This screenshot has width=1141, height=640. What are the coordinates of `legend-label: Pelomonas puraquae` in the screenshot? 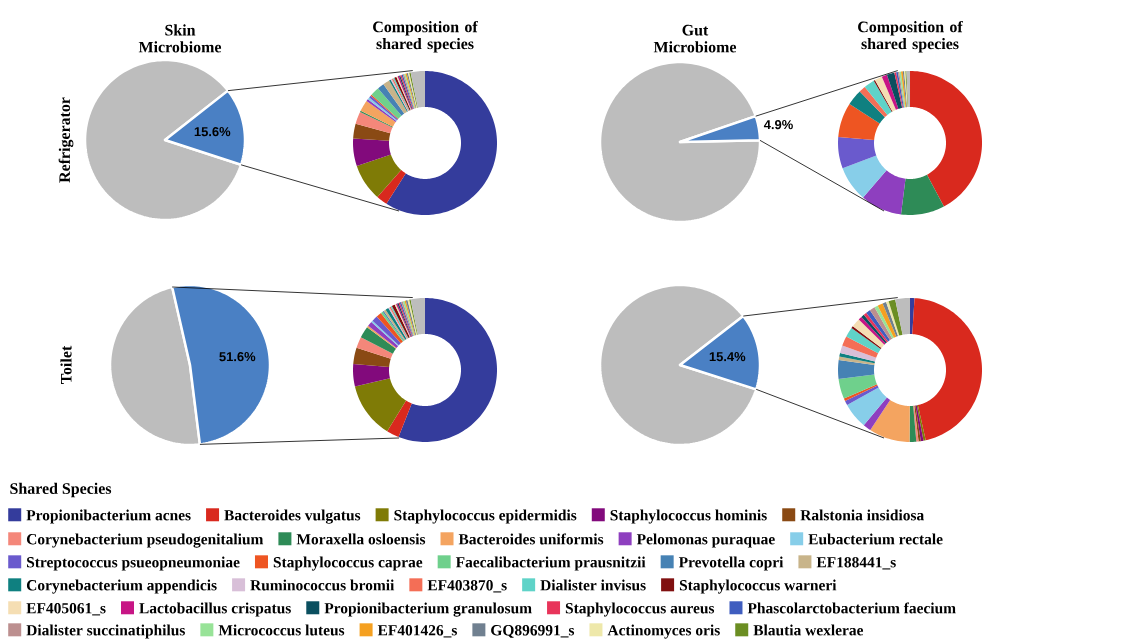 It's located at (705, 540).